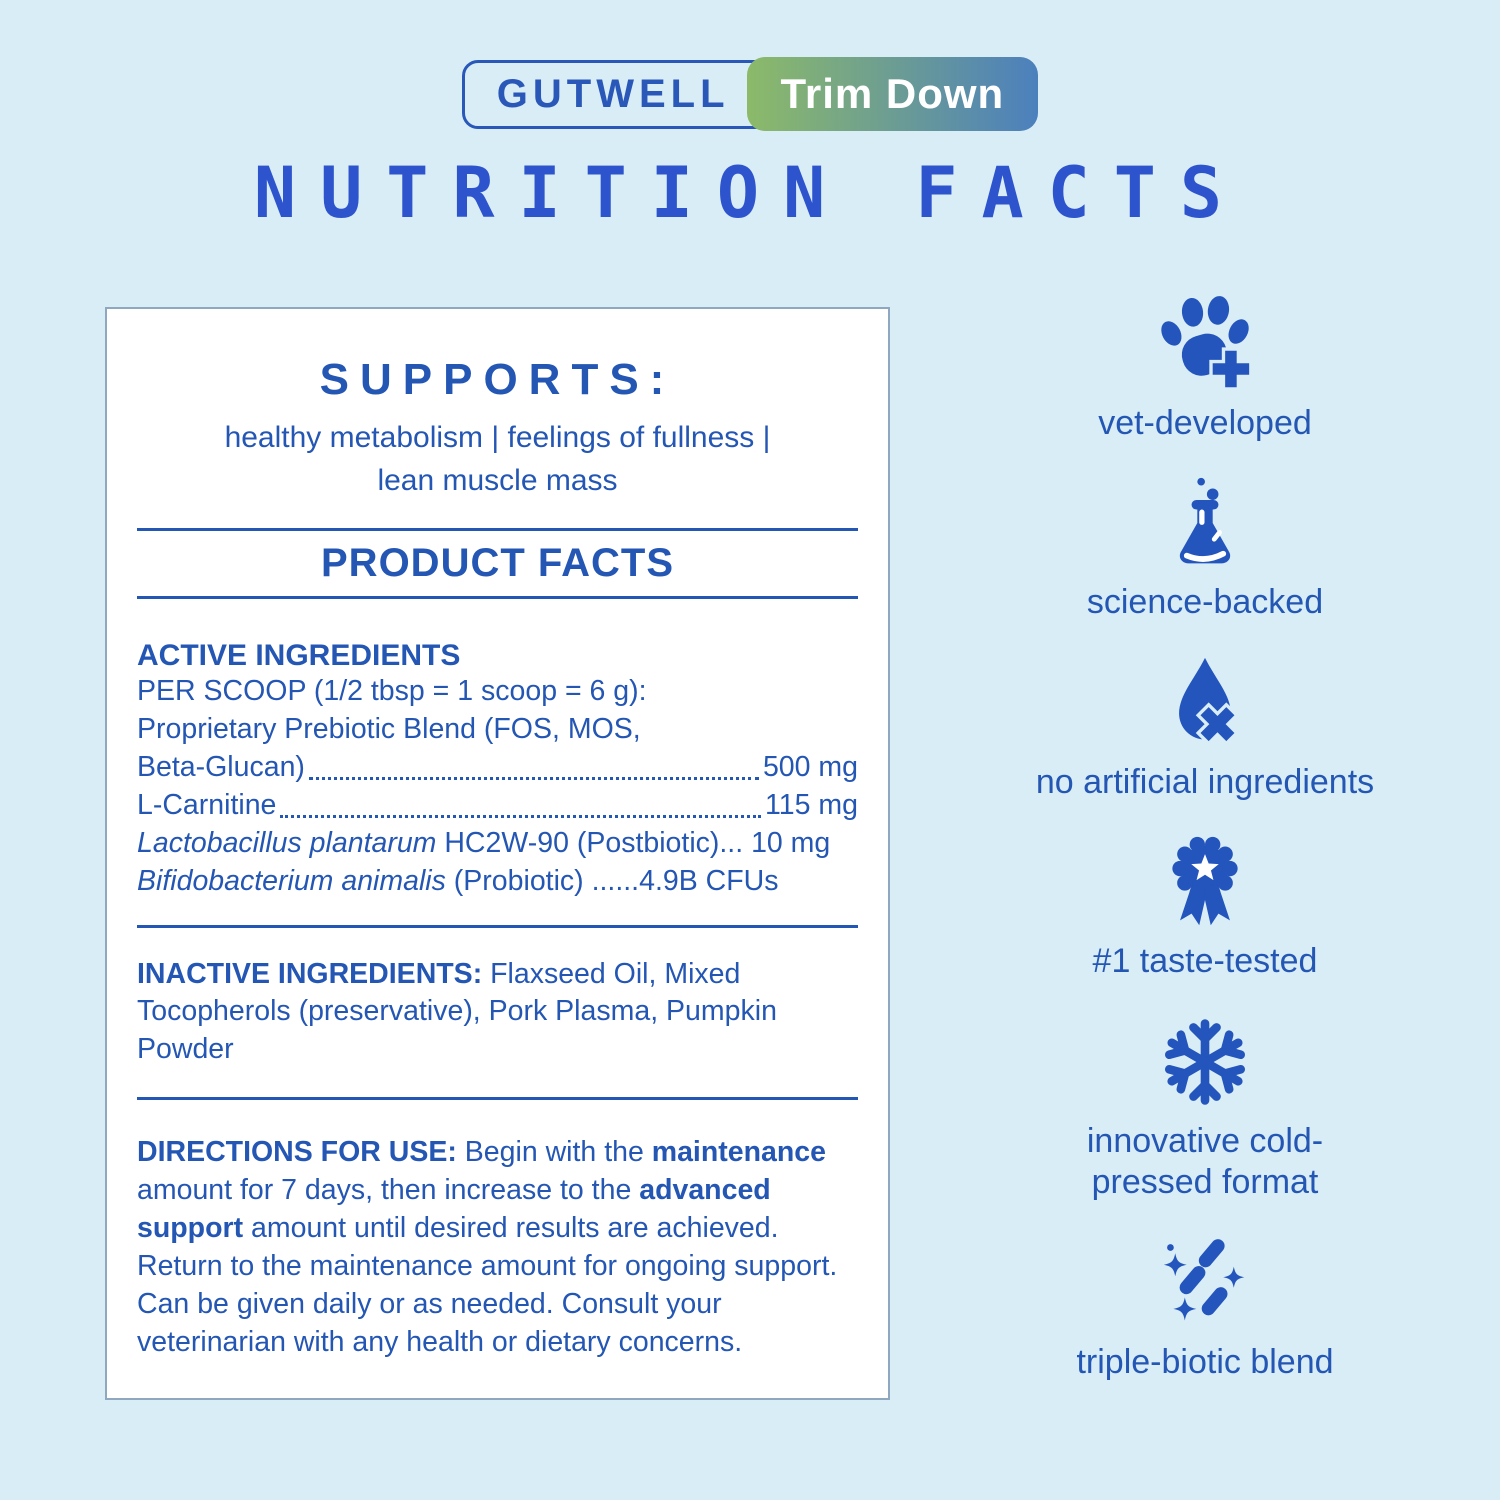  I want to click on paw-plus-icon, so click(1207, 343).